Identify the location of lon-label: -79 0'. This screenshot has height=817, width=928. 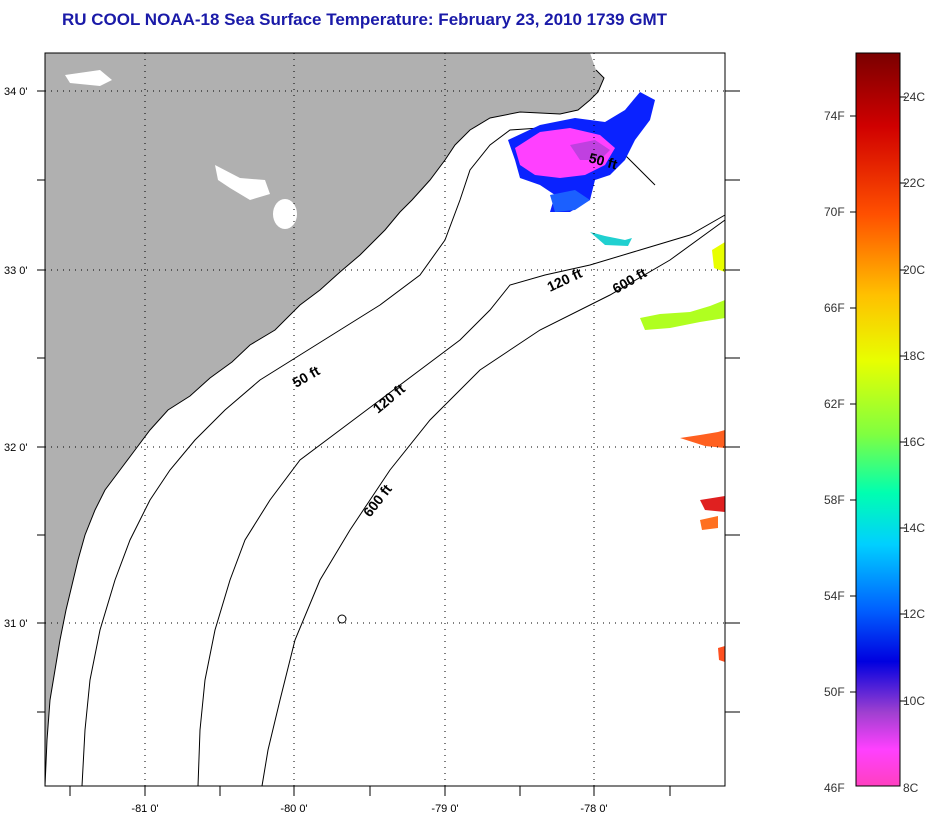
(444, 809).